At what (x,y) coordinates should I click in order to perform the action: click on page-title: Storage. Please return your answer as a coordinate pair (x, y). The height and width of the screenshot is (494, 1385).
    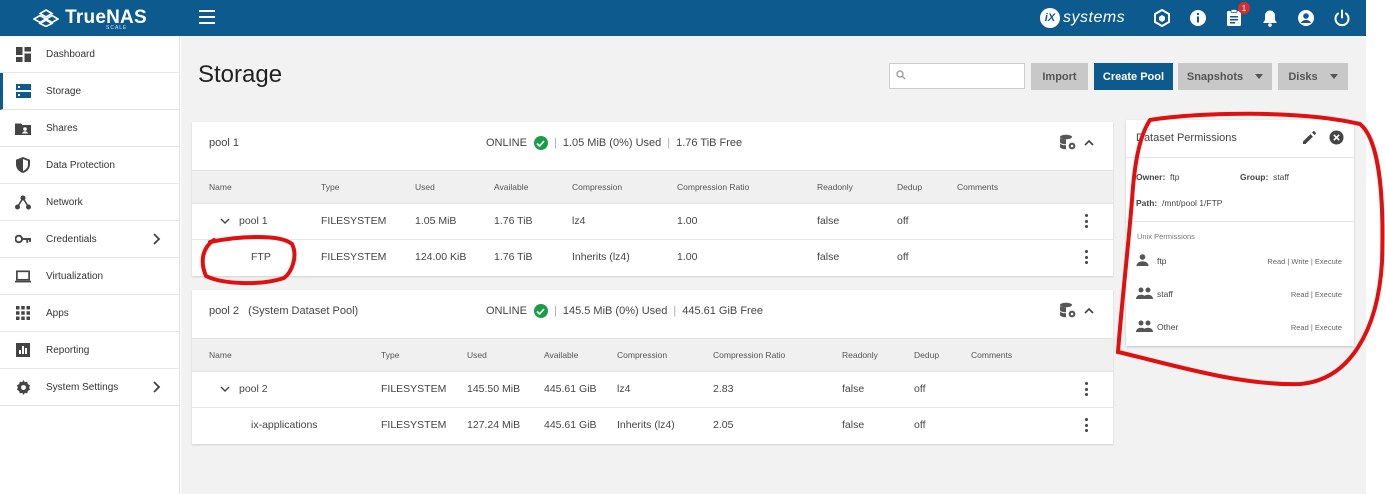
    Looking at the image, I should click on (240, 74).